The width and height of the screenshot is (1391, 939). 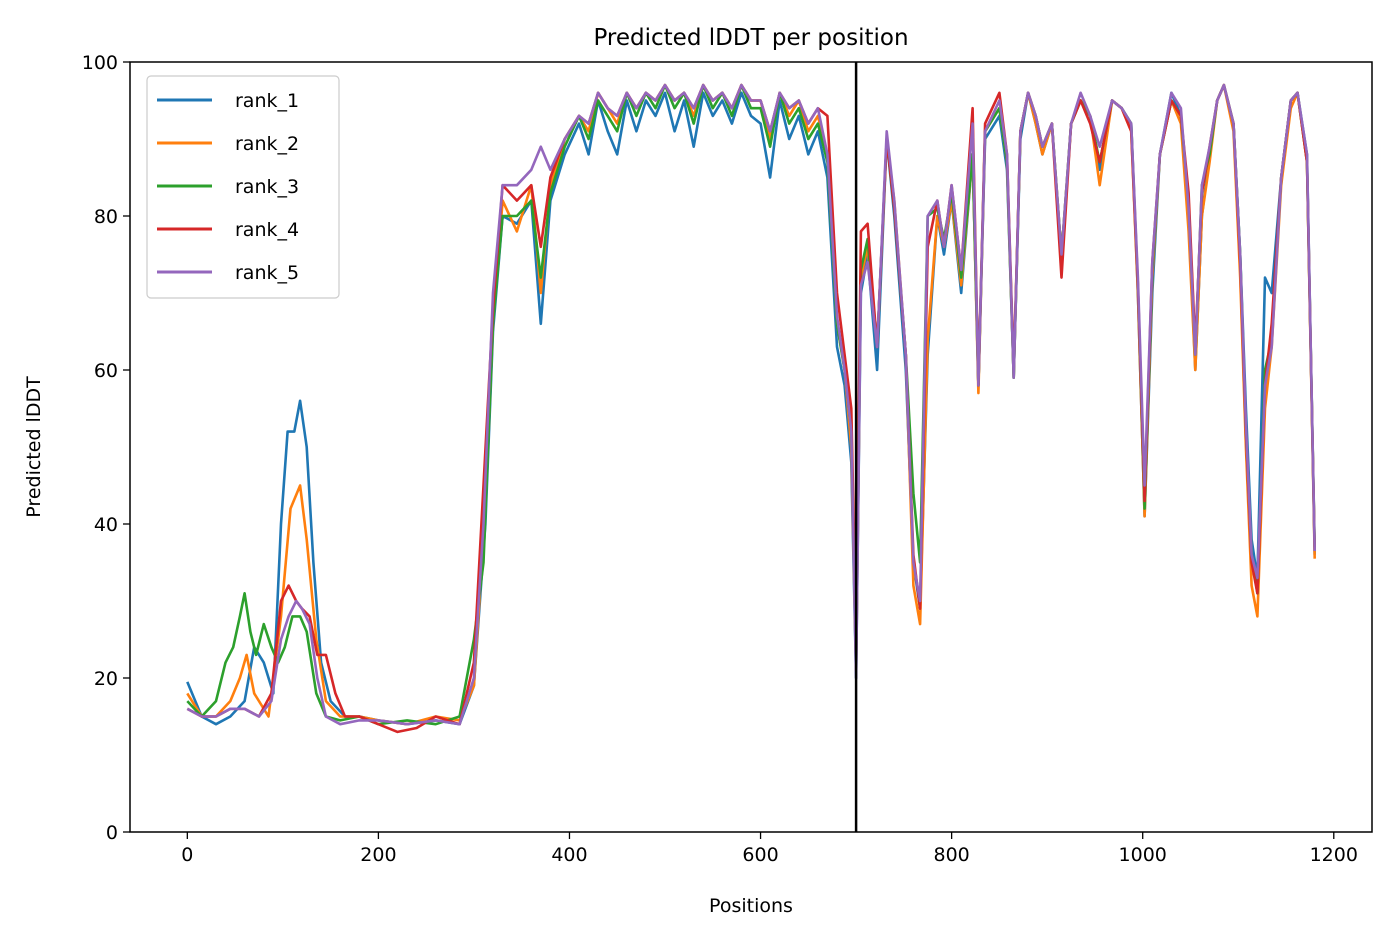 What do you see at coordinates (267, 230) in the screenshot?
I see `legend-label-rank_4: rank_4` at bounding box center [267, 230].